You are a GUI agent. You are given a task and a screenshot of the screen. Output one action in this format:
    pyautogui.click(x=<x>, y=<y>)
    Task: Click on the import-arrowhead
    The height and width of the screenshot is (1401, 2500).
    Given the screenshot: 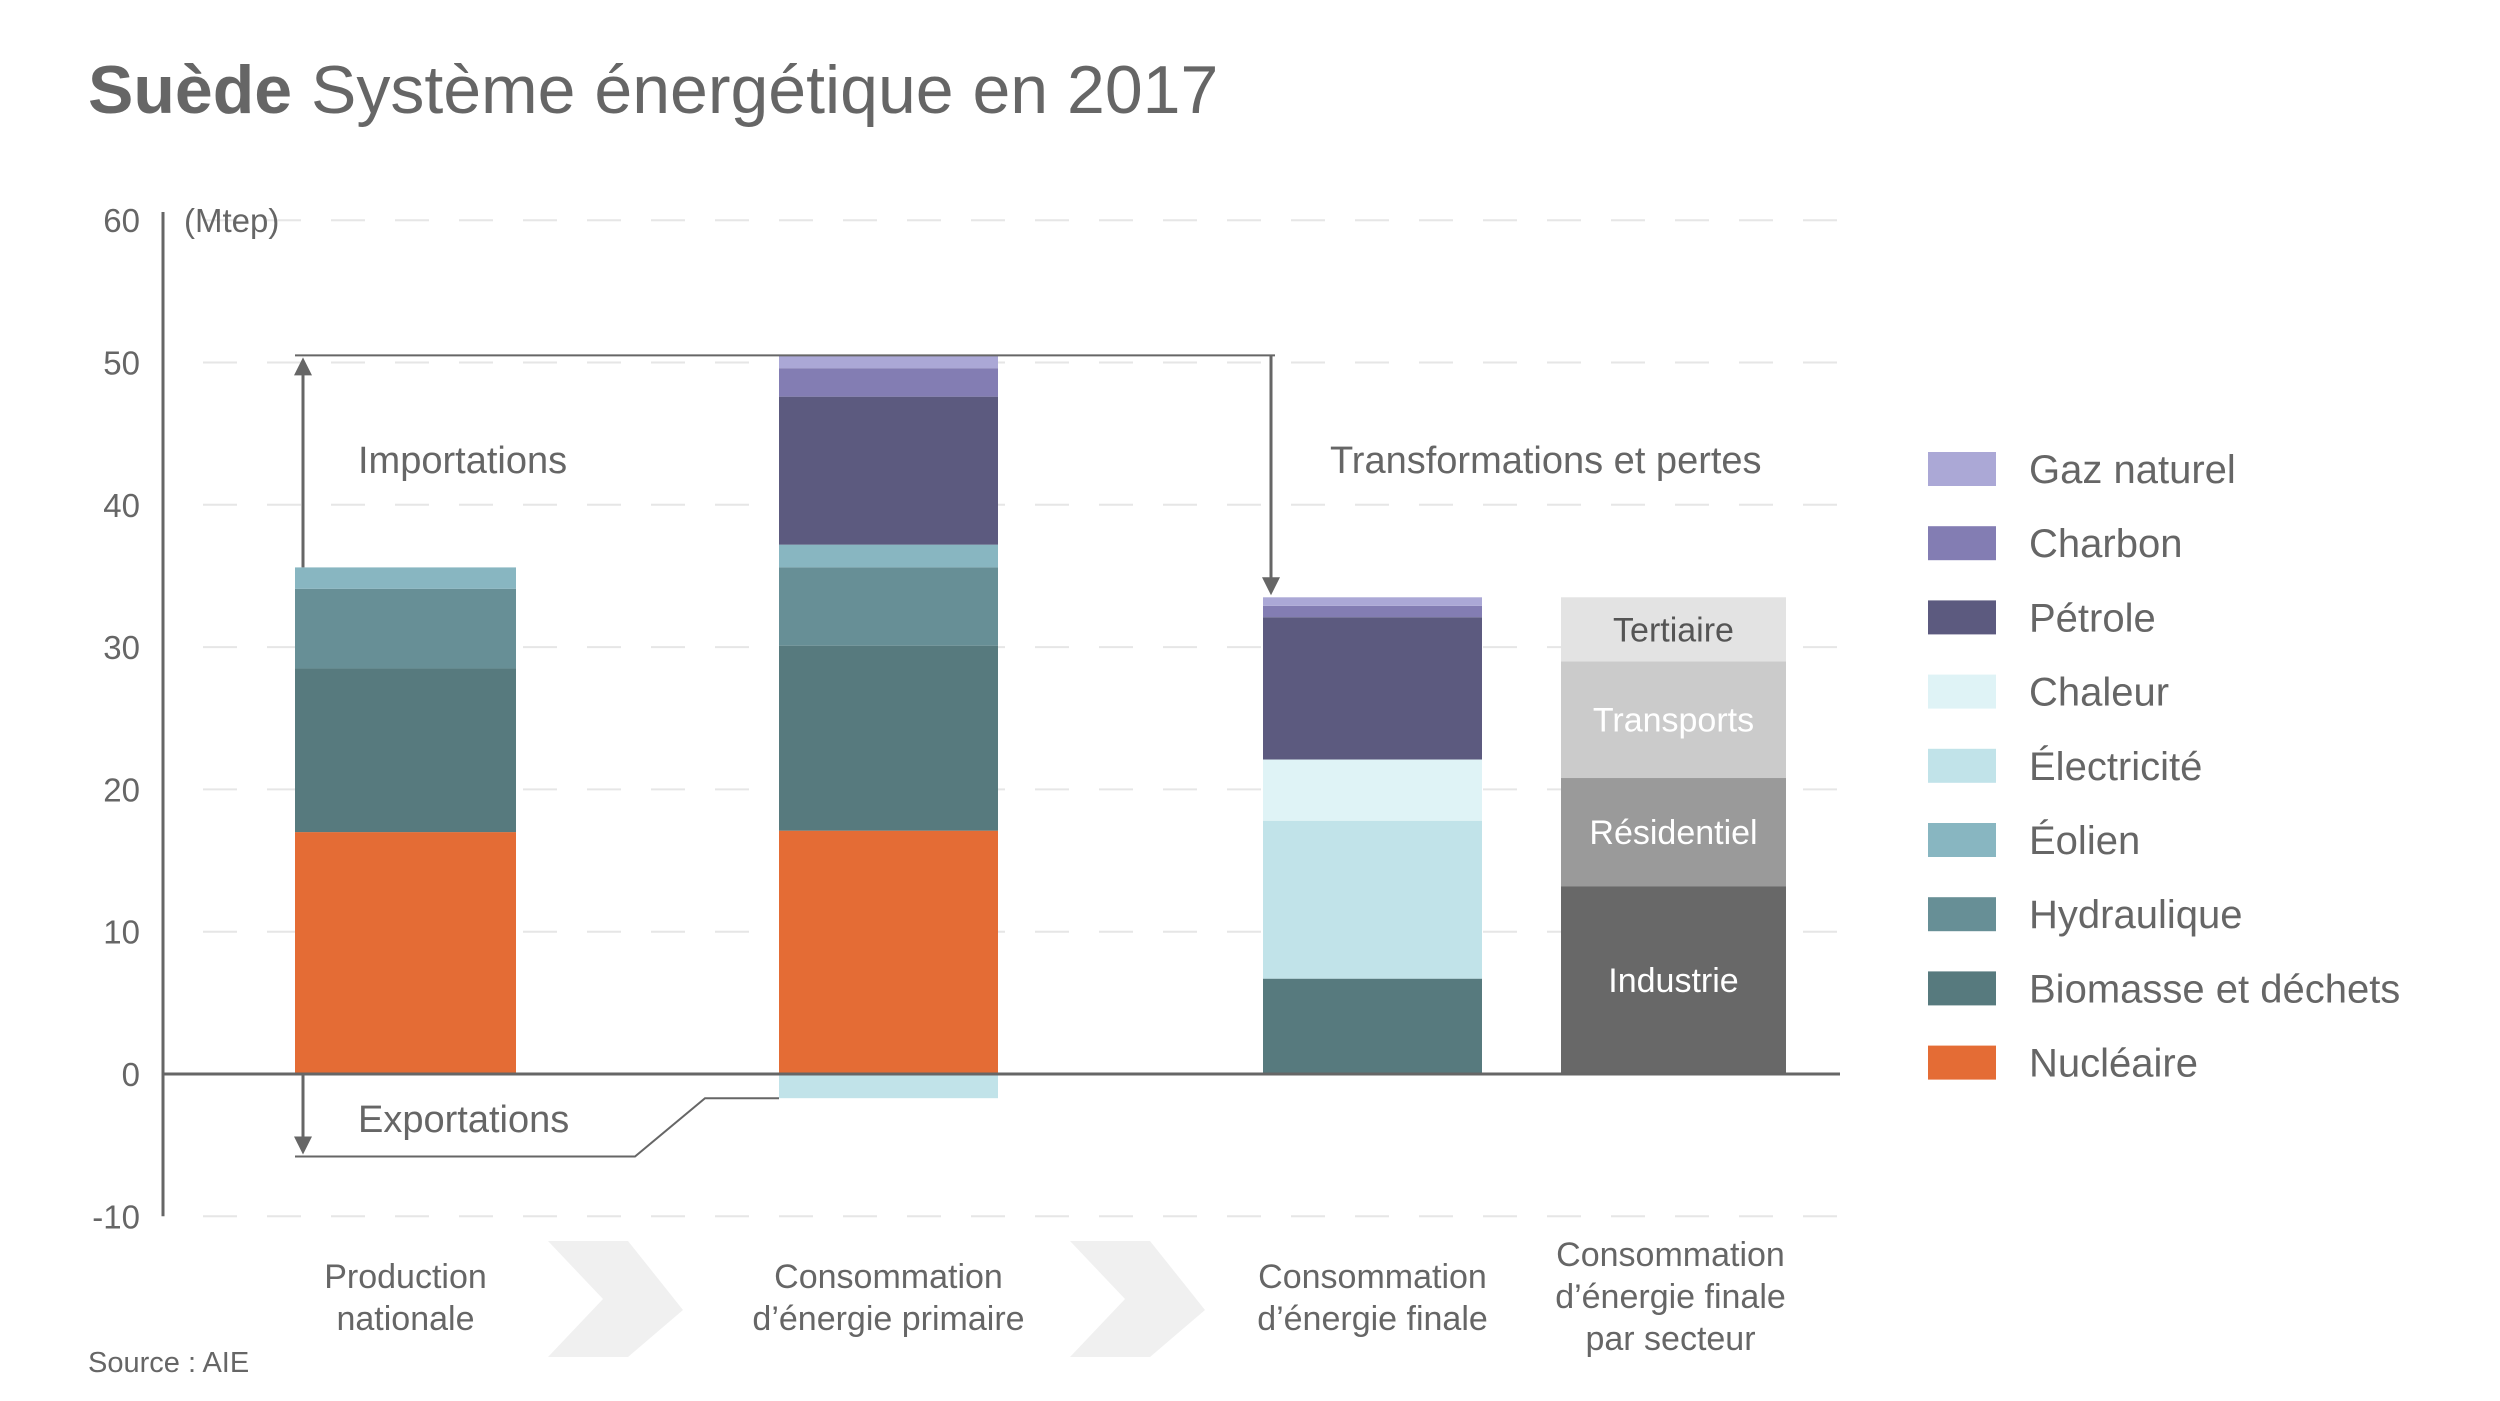 What is the action you would take?
    pyautogui.click(x=303, y=366)
    